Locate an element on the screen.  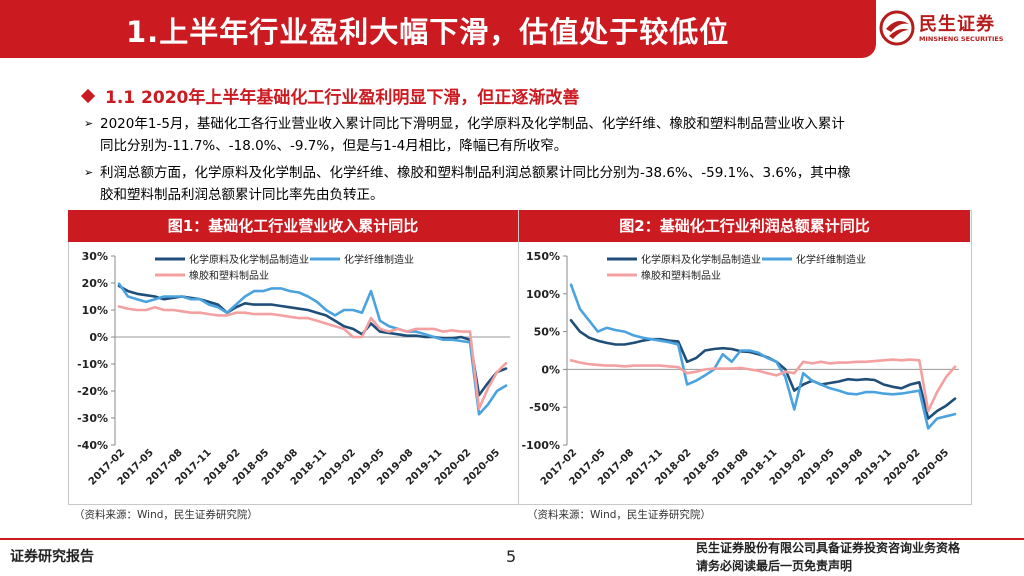
footer-divider is located at coordinates (512, 539).